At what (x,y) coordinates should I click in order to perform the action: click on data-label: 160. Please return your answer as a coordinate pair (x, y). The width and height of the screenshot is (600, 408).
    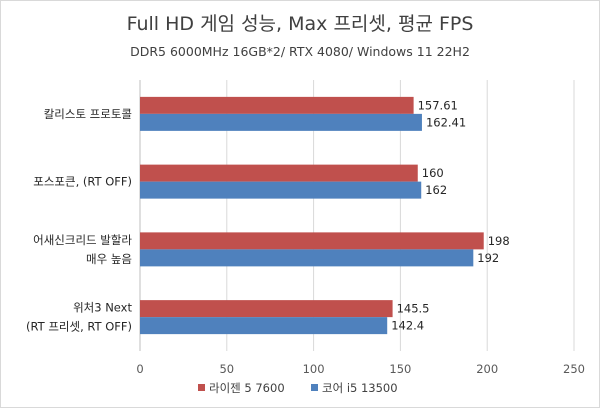
    Looking at the image, I should click on (433, 173).